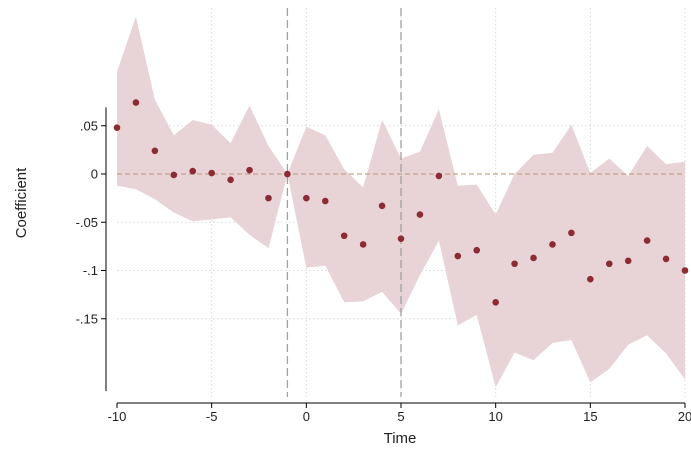 This screenshot has height=451, width=691. Describe the element at coordinates (89, 125) in the screenshot. I see `y-tick-label: .05` at that location.